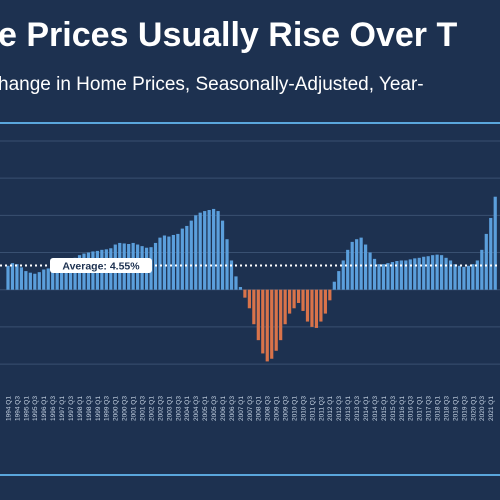 This screenshot has height=500, width=500. I want to click on x-tick-label: 2001 Q1, so click(134, 408).